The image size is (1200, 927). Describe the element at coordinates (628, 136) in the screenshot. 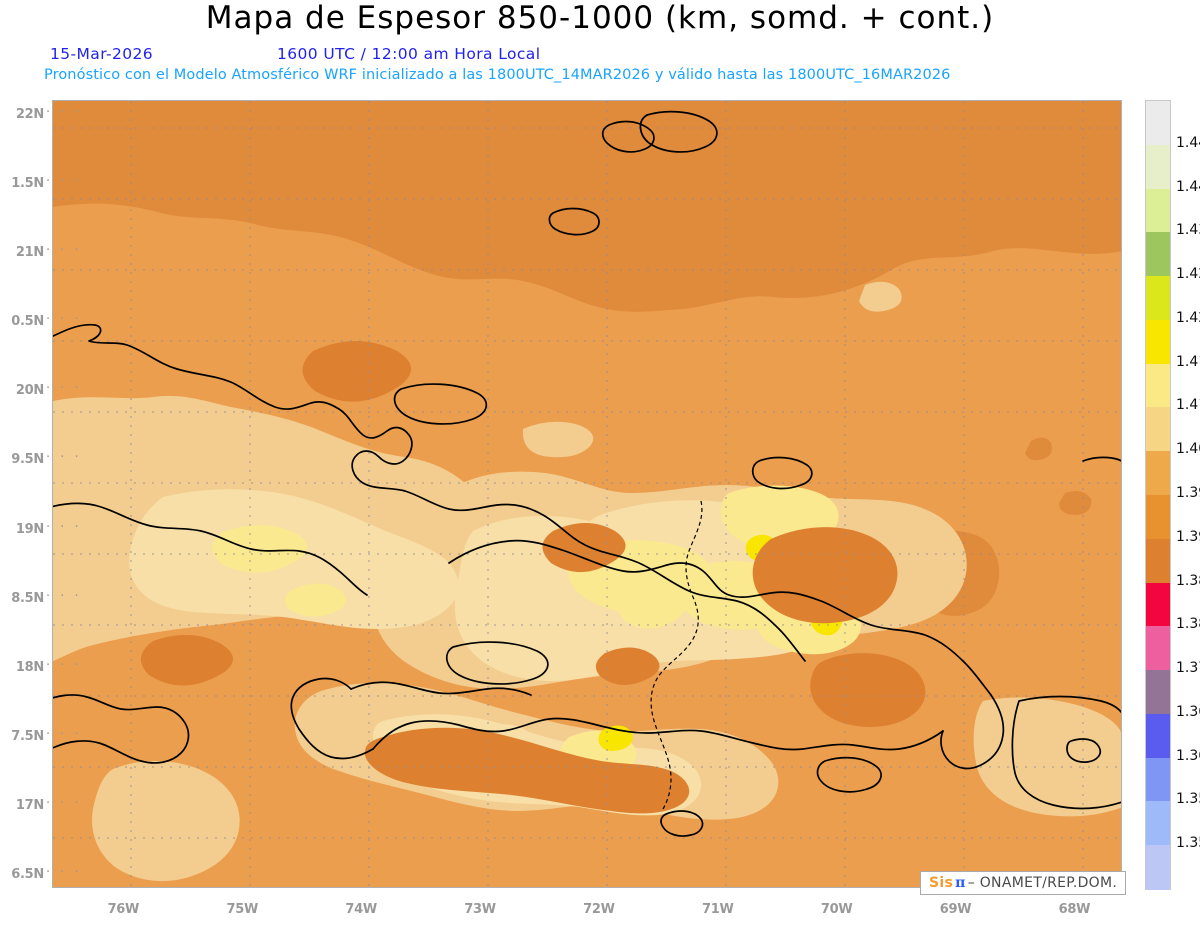

I see `coast-bahamas-b` at that location.